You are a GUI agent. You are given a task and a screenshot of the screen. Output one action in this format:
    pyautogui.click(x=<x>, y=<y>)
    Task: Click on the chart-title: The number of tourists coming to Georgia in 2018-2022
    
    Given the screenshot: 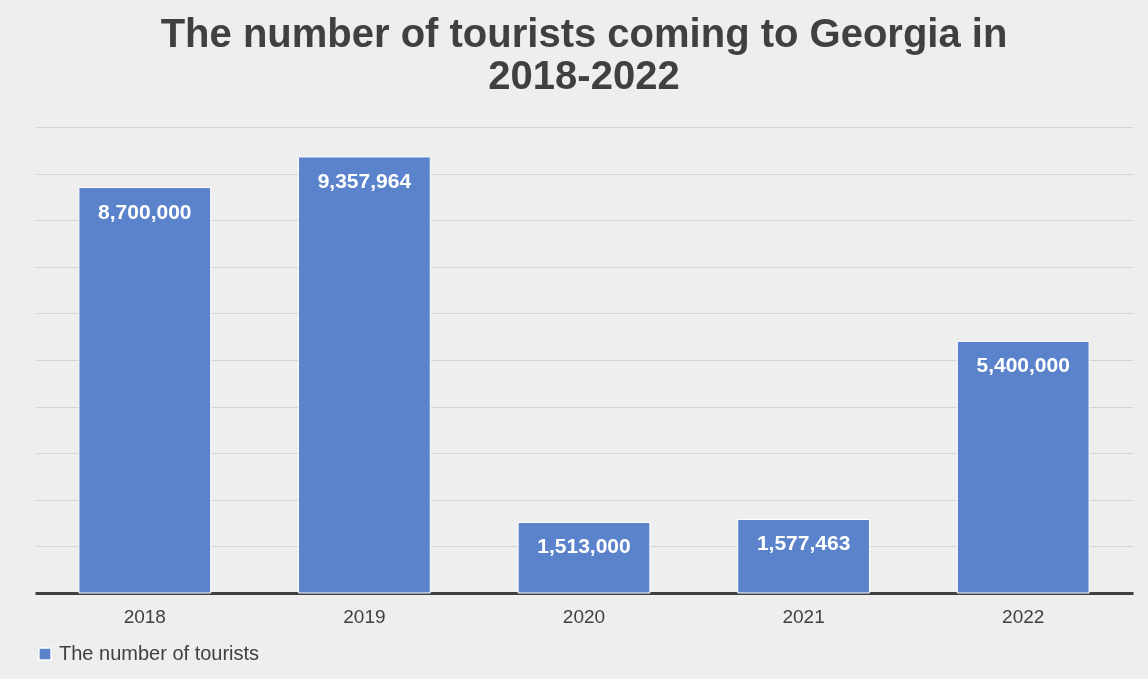 What is the action you would take?
    pyautogui.click(x=584, y=54)
    